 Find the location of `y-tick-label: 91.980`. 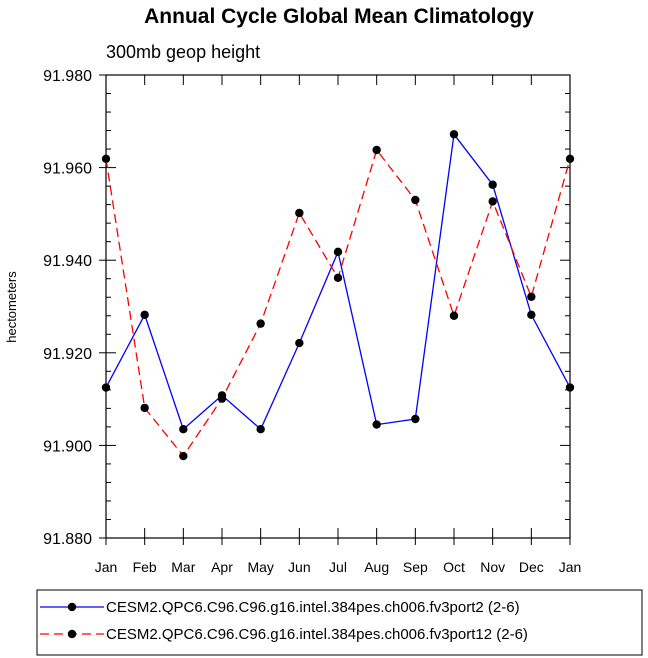

y-tick-label: 91.980 is located at coordinates (67, 76).